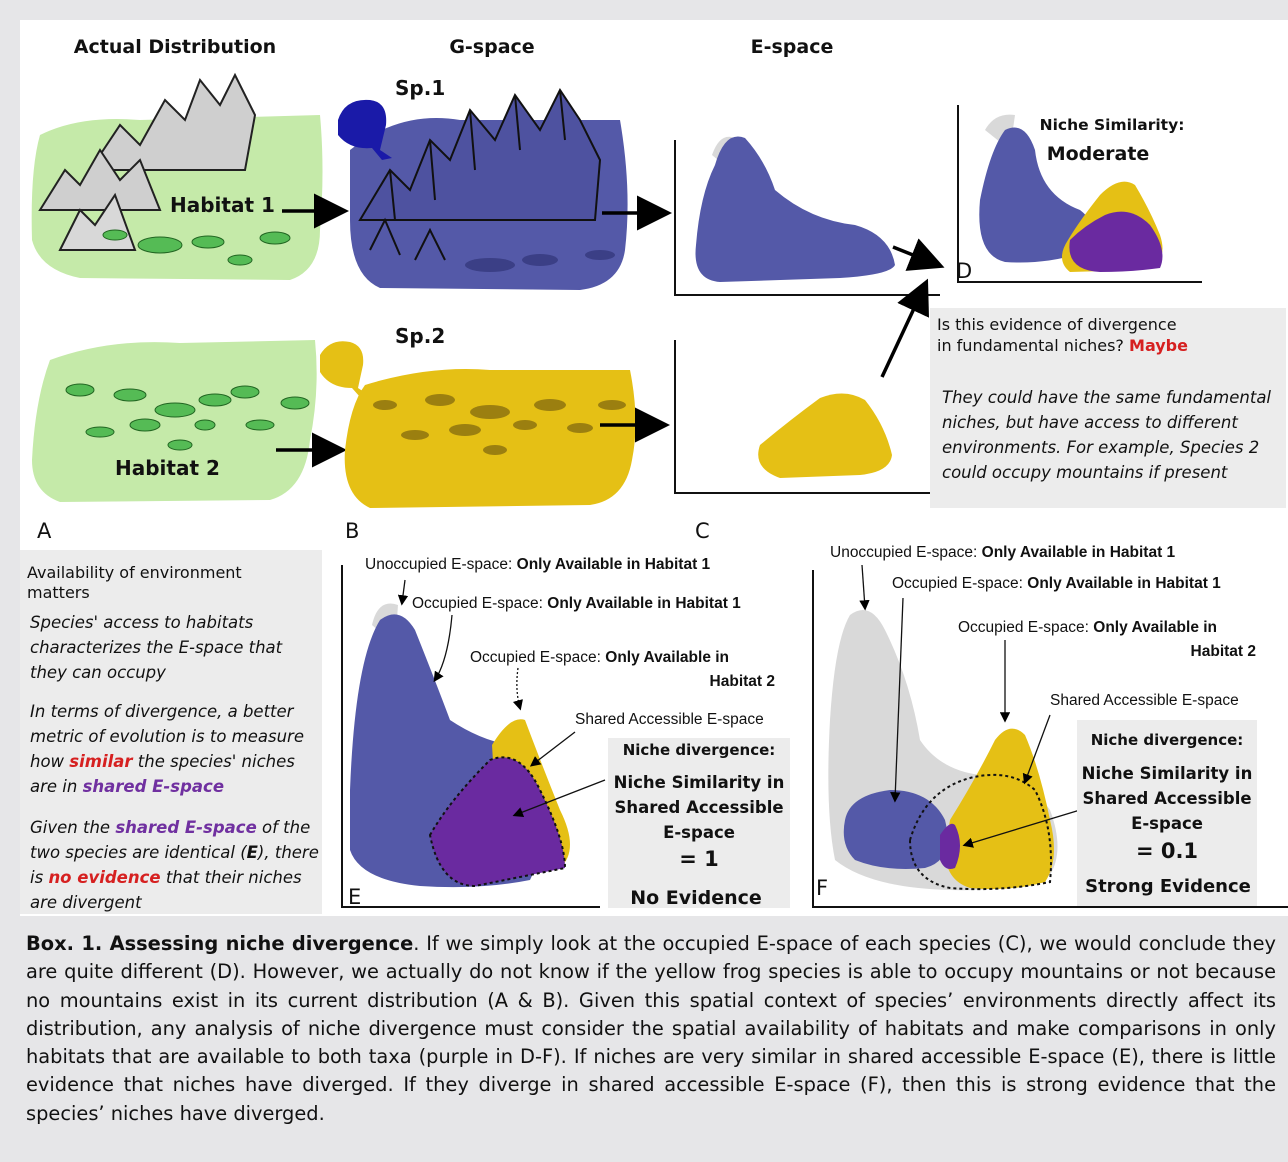  What do you see at coordinates (1100, 447) in the screenshot?
I see `question-body-3: environments. For example, Species 2` at bounding box center [1100, 447].